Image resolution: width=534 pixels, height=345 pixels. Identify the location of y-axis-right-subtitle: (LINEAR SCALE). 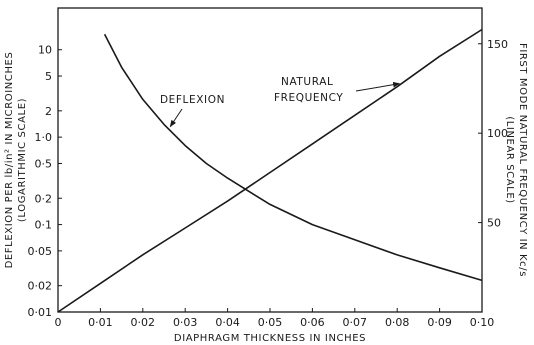
(509, 160).